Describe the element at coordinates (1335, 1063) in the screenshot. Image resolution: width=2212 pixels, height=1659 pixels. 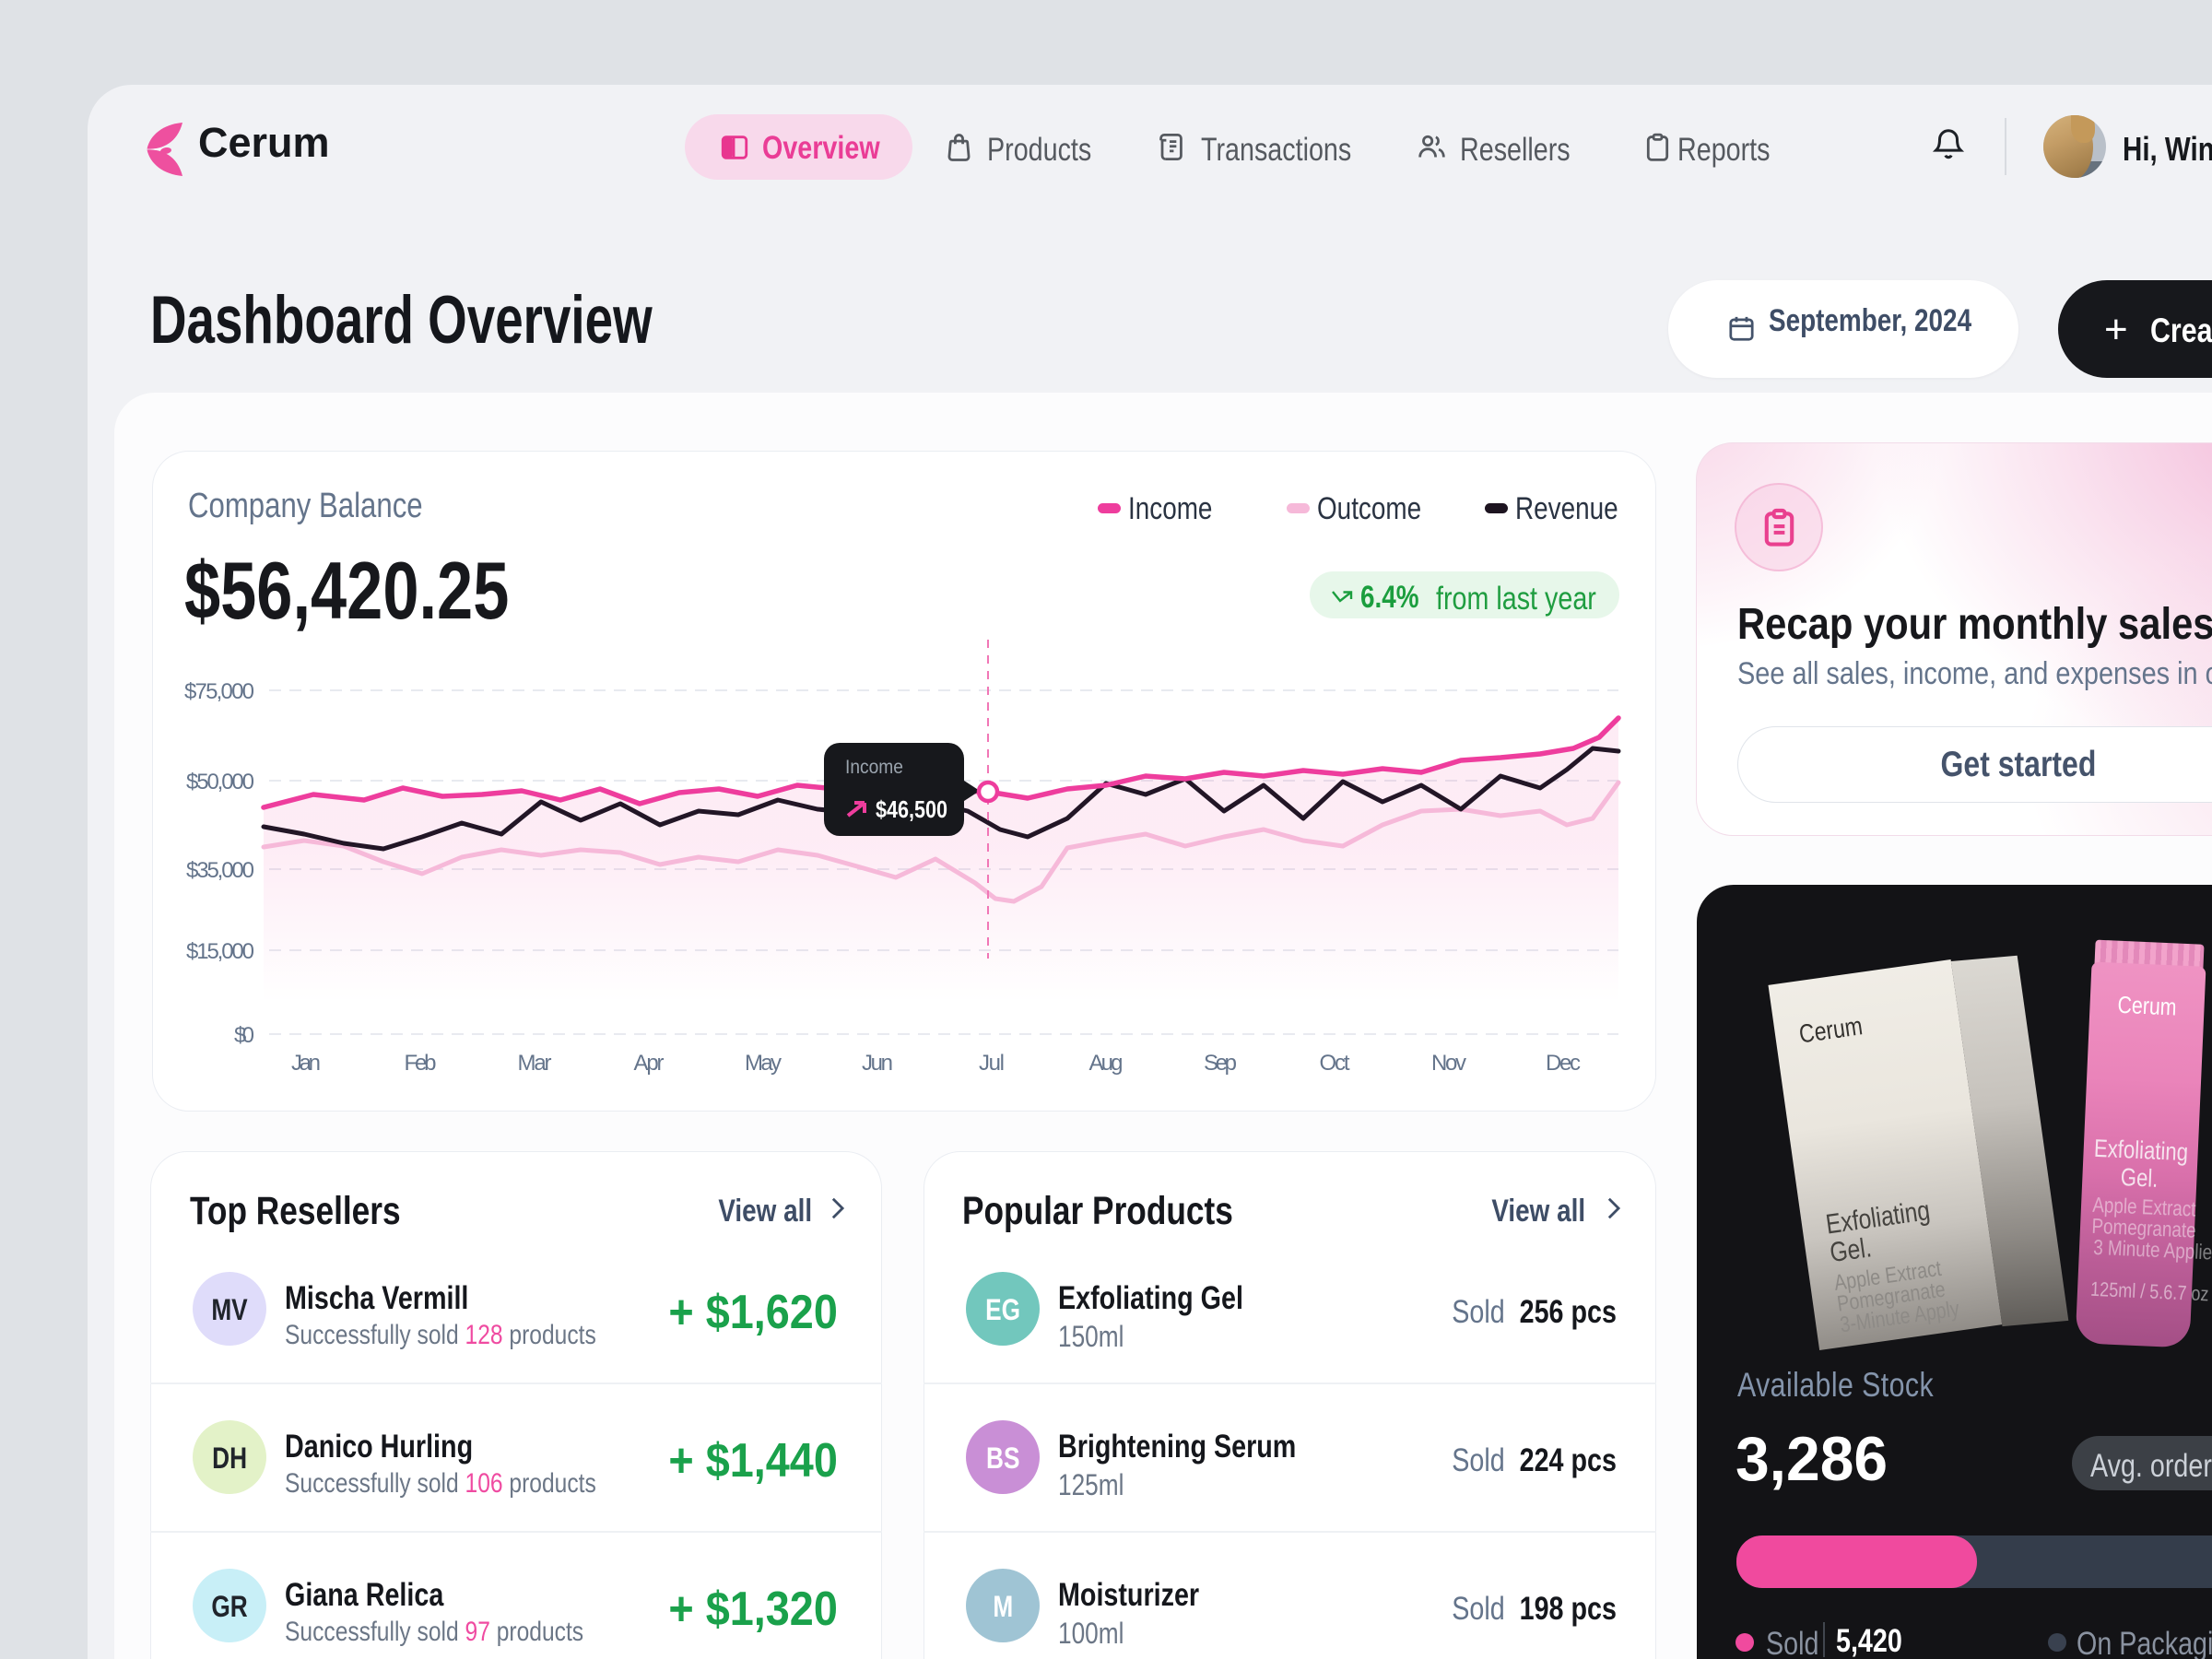
I see `svg-text: Oct` at that location.